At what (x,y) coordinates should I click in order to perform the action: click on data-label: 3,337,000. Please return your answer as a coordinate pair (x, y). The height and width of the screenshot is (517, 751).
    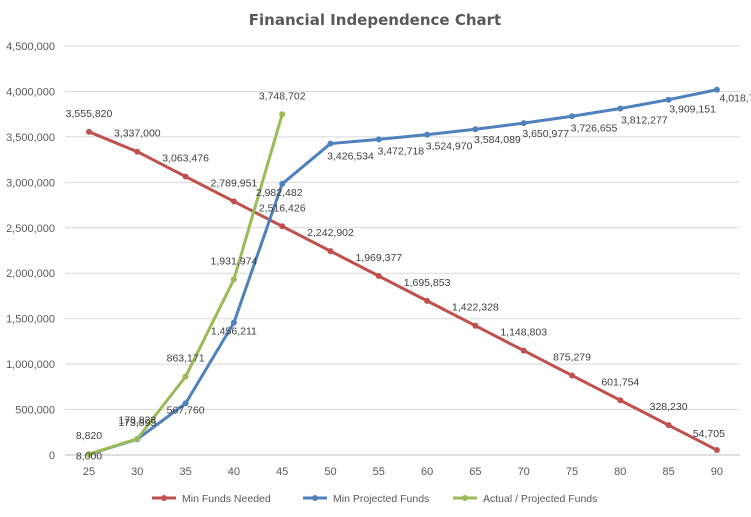
    Looking at the image, I should click on (137, 134).